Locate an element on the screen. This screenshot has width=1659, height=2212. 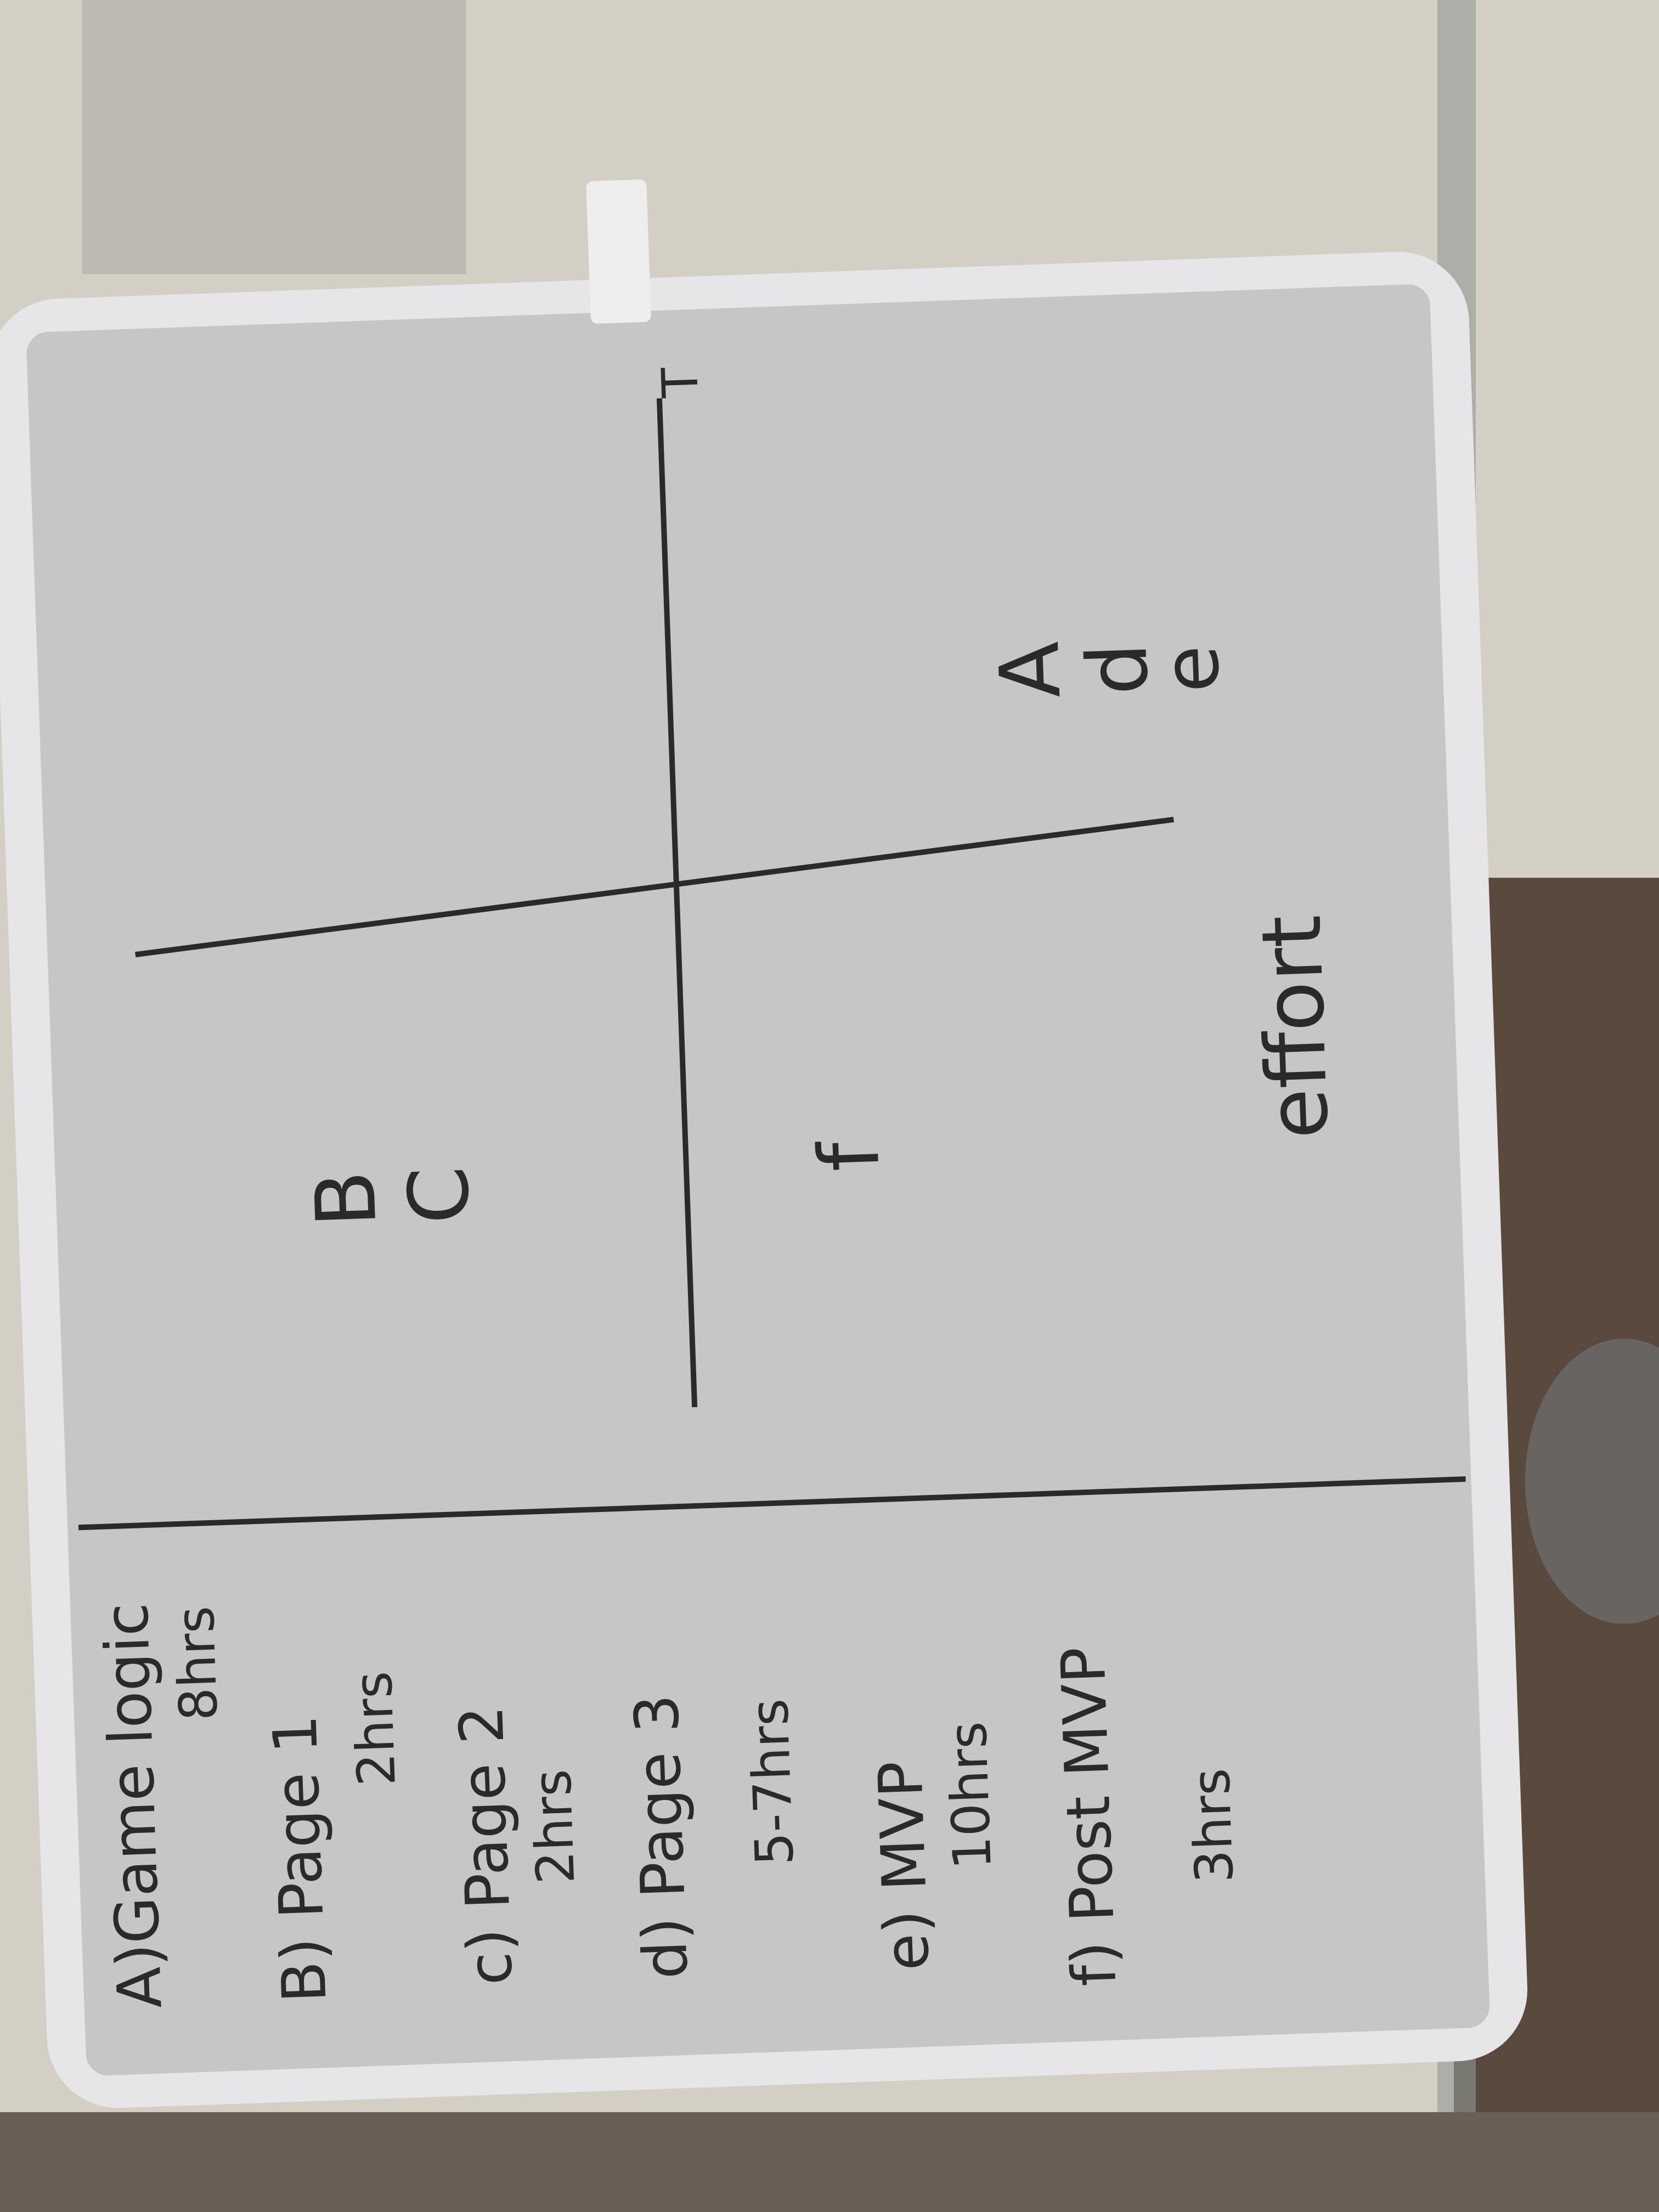
floor-bottom is located at coordinates (830, 2162).